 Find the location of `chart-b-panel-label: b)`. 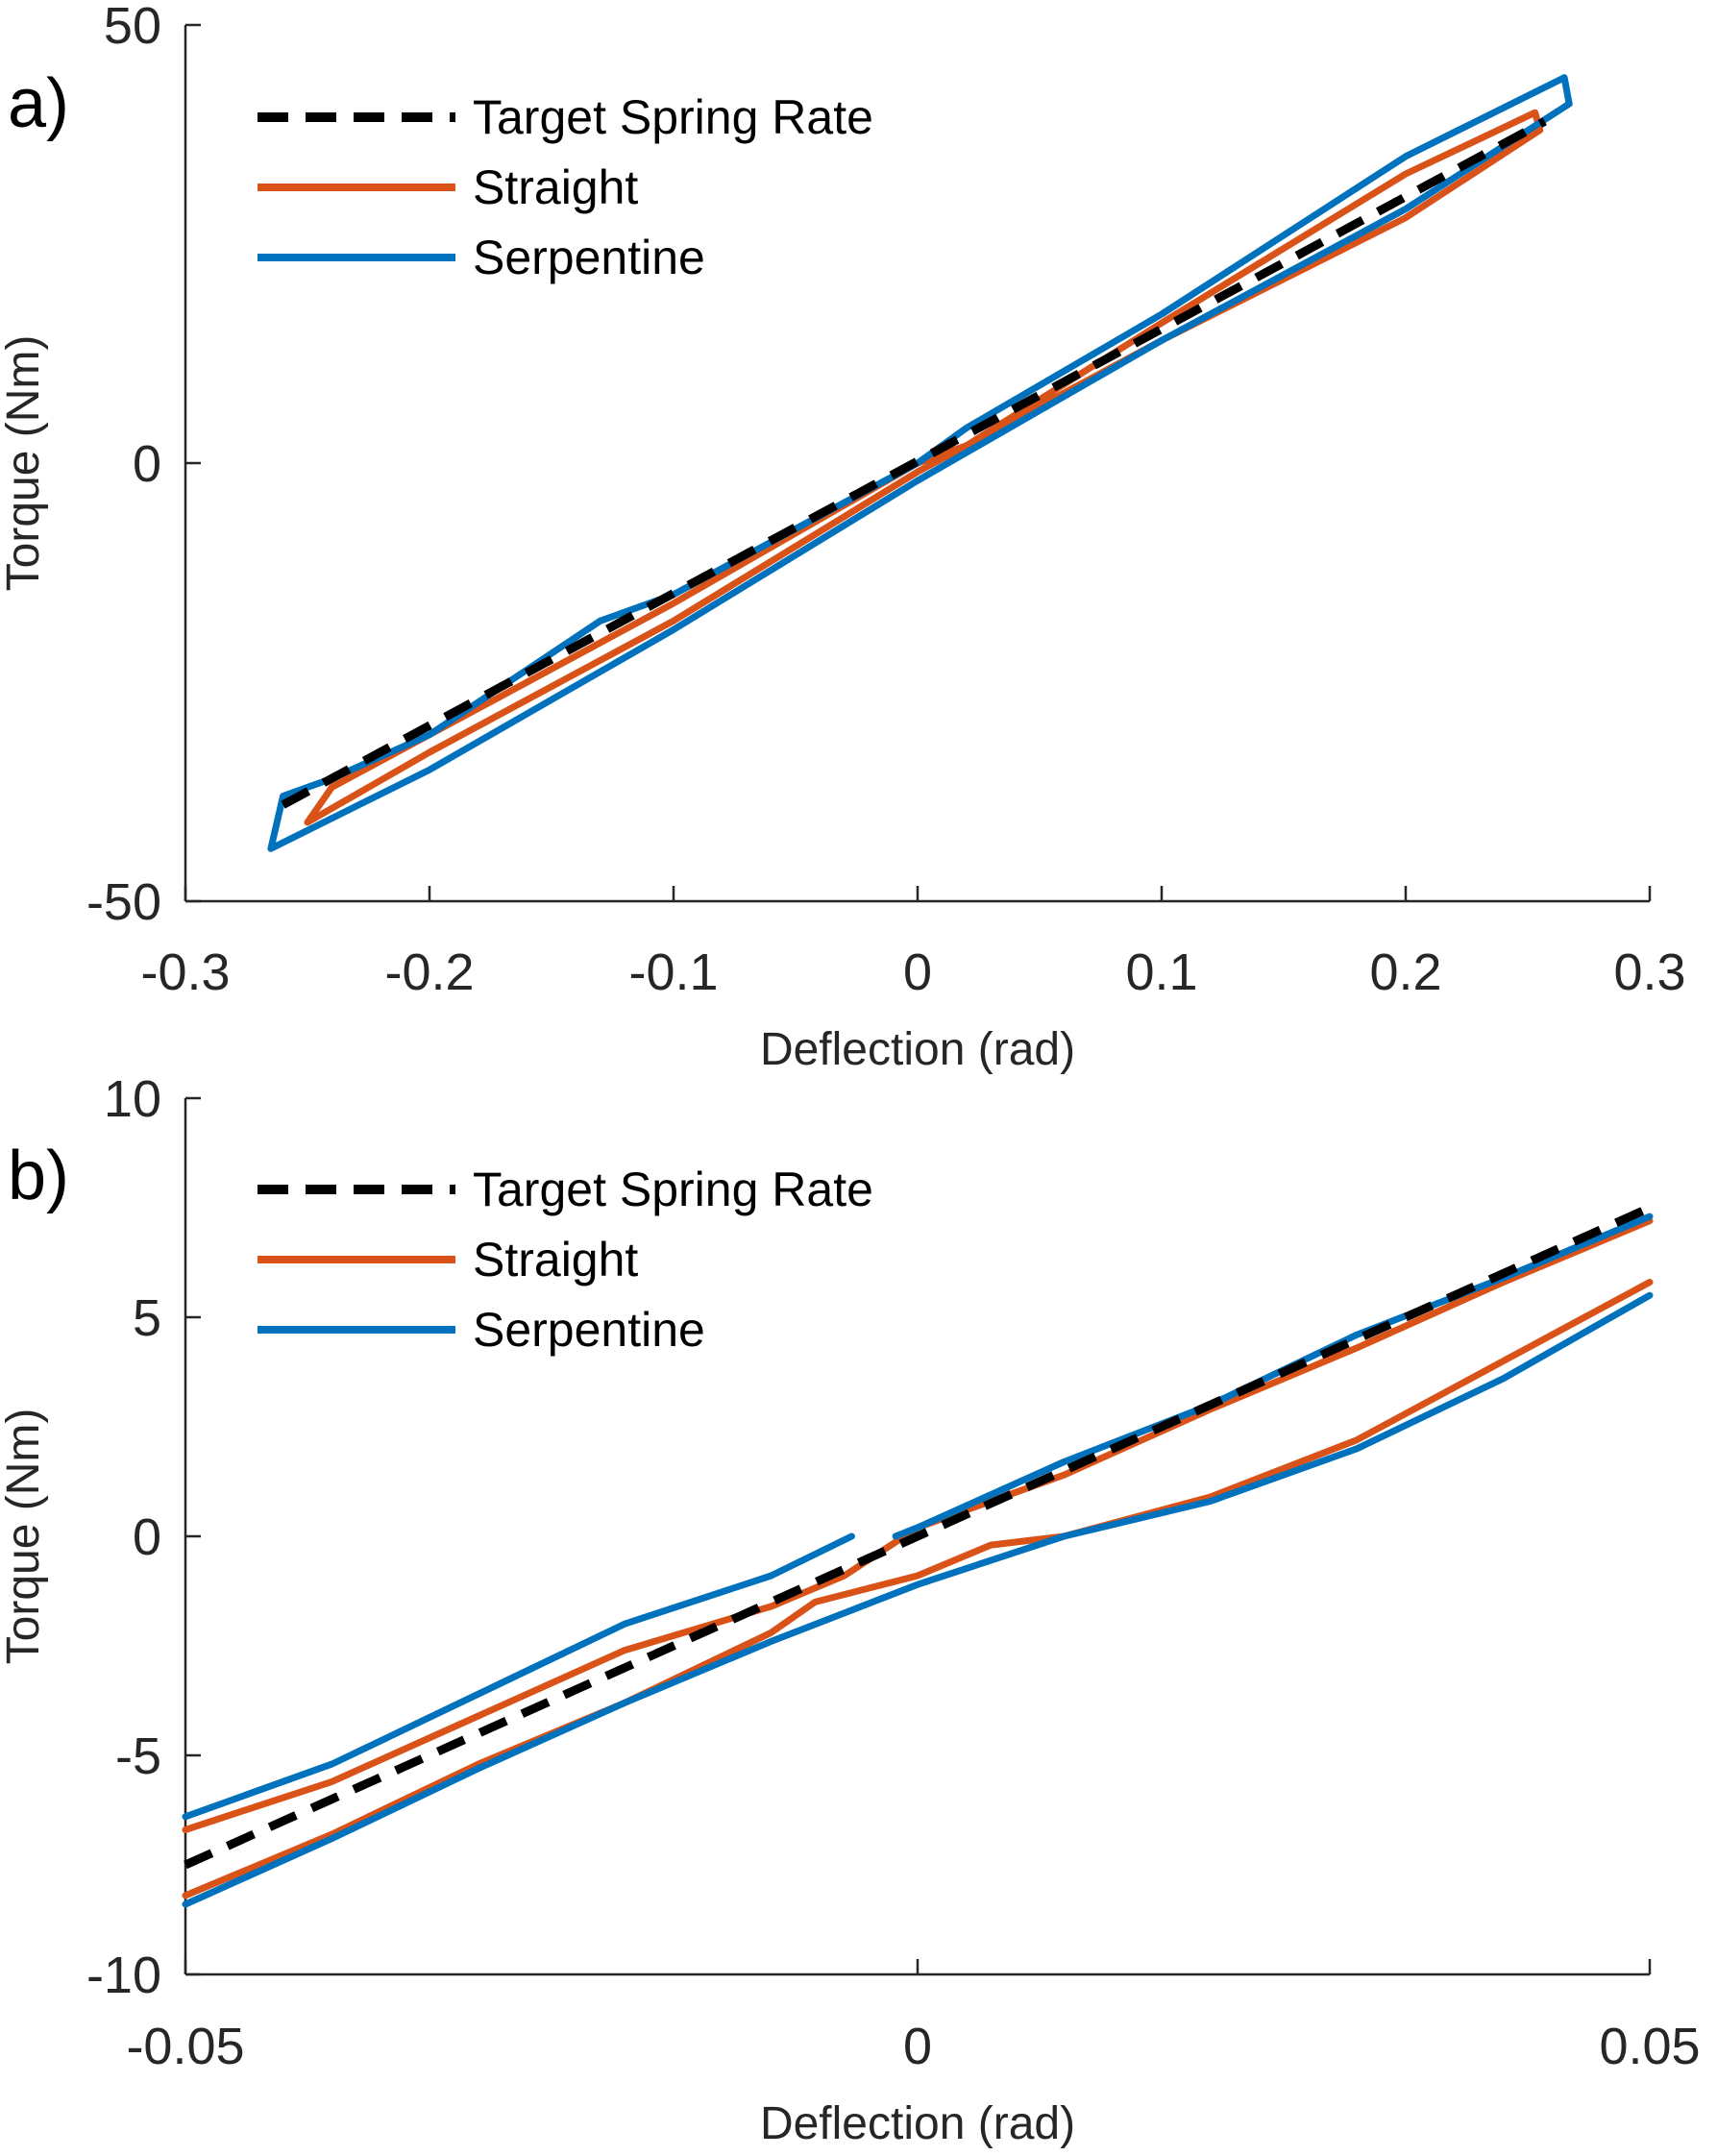

chart-b-panel-label: b) is located at coordinates (38, 1176).